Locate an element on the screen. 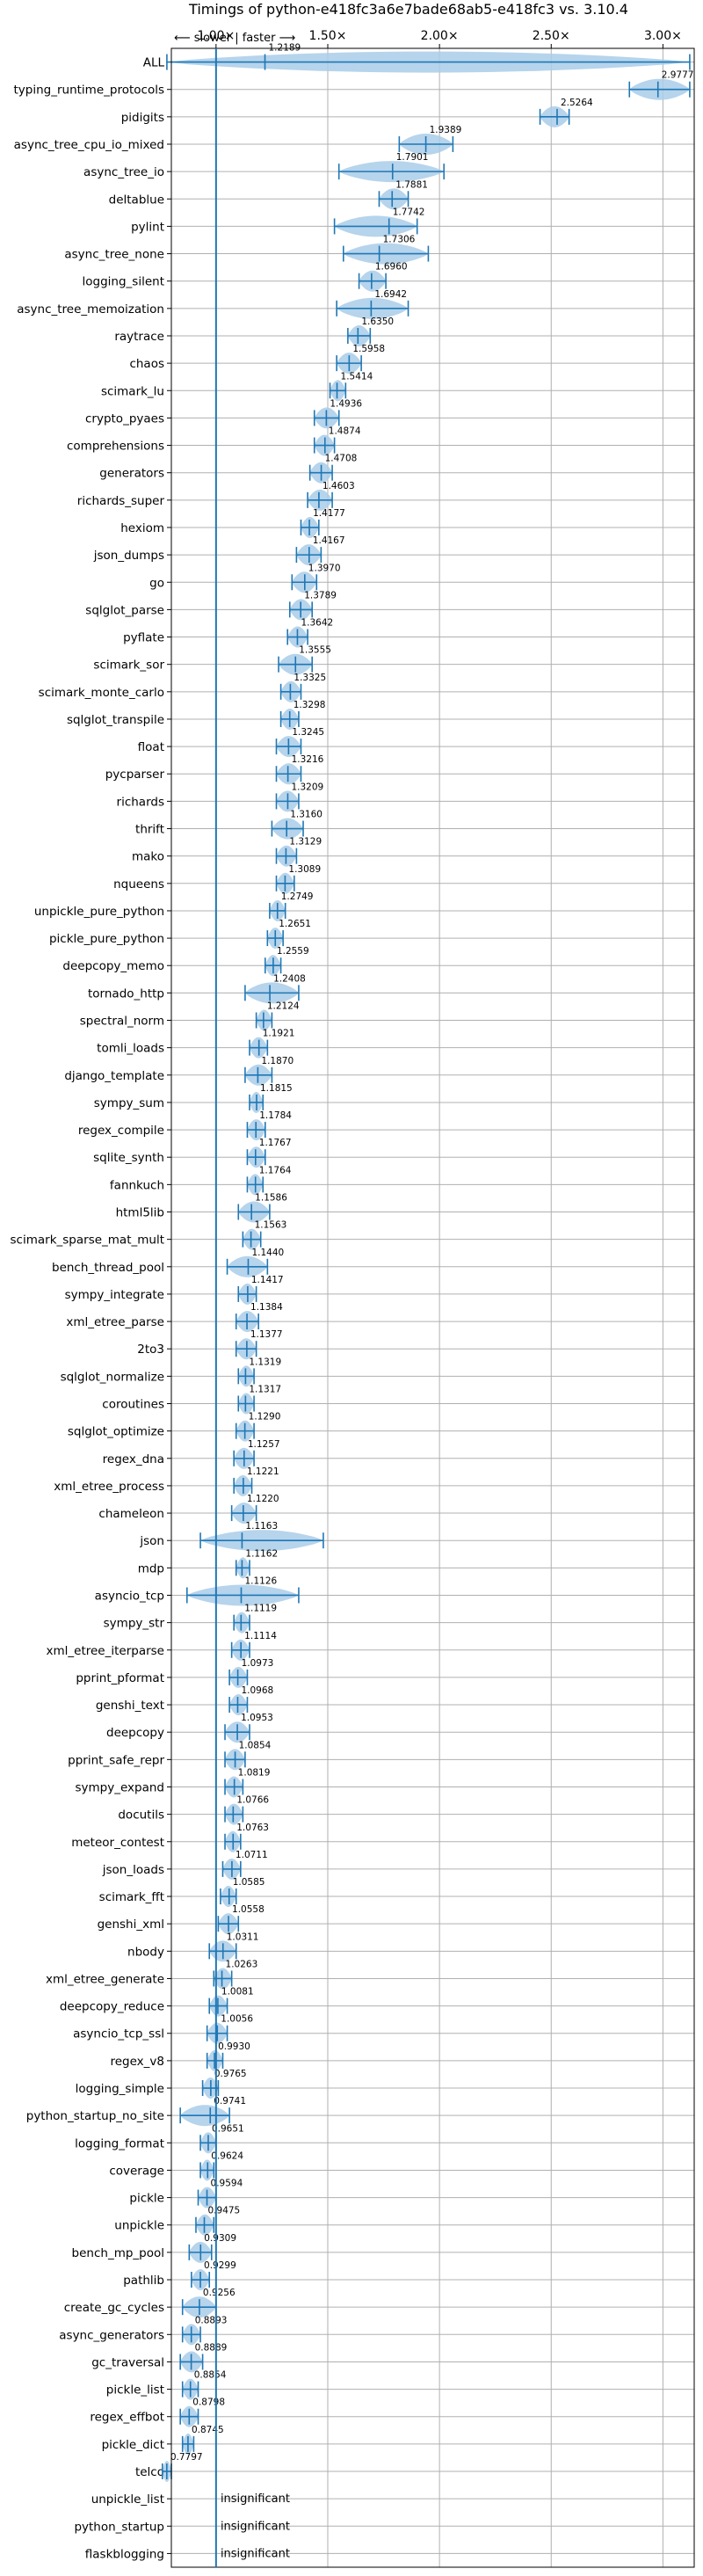  value-label: 1.1767 is located at coordinates (276, 1143).